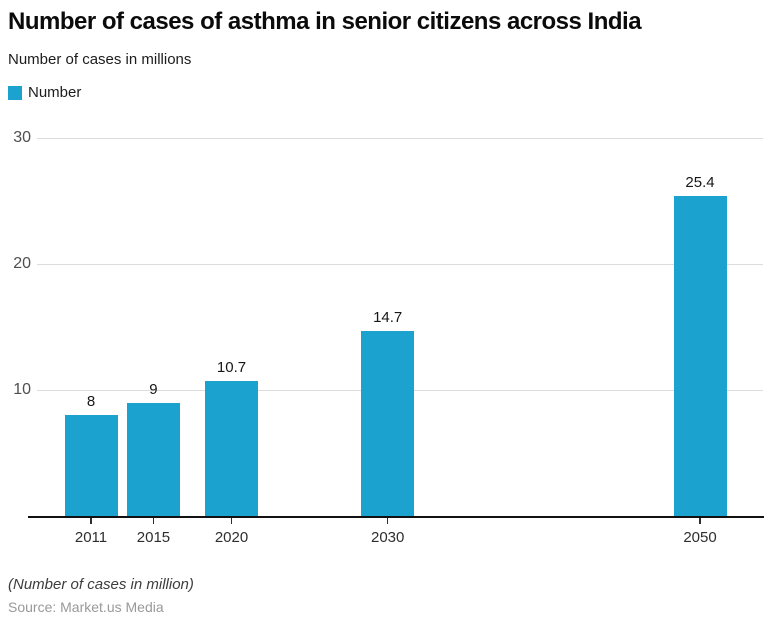 This screenshot has height=626, width=766. Describe the element at coordinates (22, 137) in the screenshot. I see `y-axis-tick-label: 30` at that location.